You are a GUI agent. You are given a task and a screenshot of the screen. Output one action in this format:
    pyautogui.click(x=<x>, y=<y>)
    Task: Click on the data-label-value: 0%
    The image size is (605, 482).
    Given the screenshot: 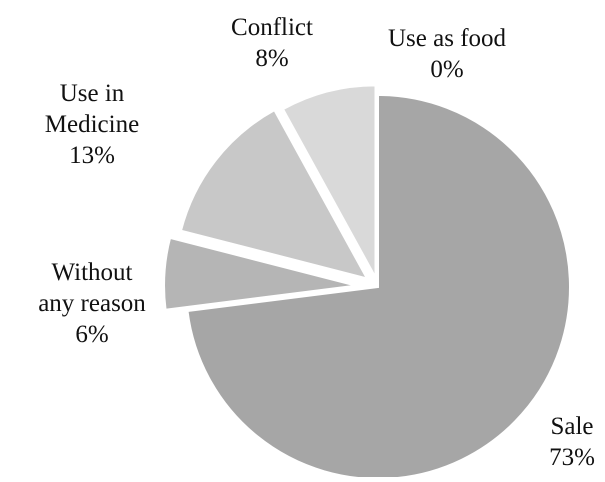 What is the action you would take?
    pyautogui.click(x=446, y=69)
    